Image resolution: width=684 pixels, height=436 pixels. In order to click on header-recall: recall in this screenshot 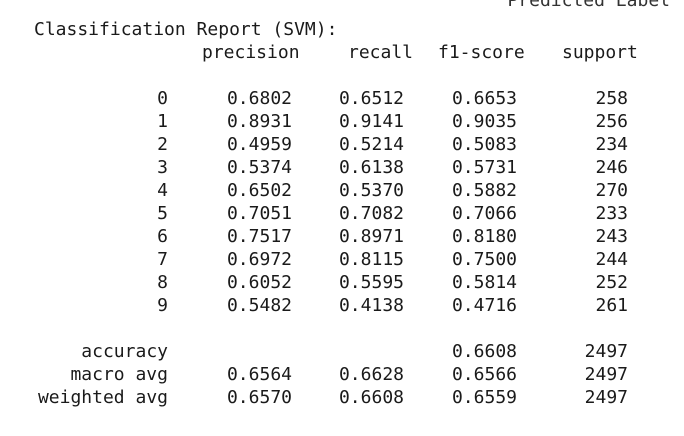, I will do `click(381, 52)`.